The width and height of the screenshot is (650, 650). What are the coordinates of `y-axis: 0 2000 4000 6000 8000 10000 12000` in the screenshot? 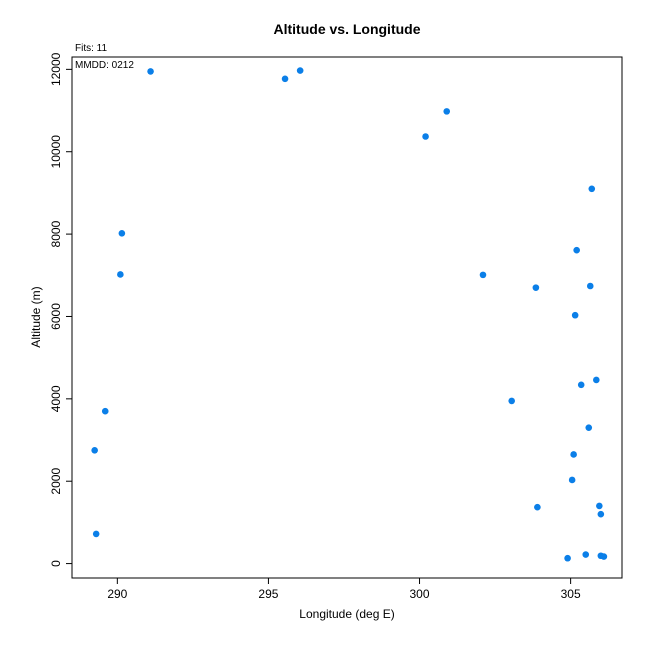 It's located at (60, 309).